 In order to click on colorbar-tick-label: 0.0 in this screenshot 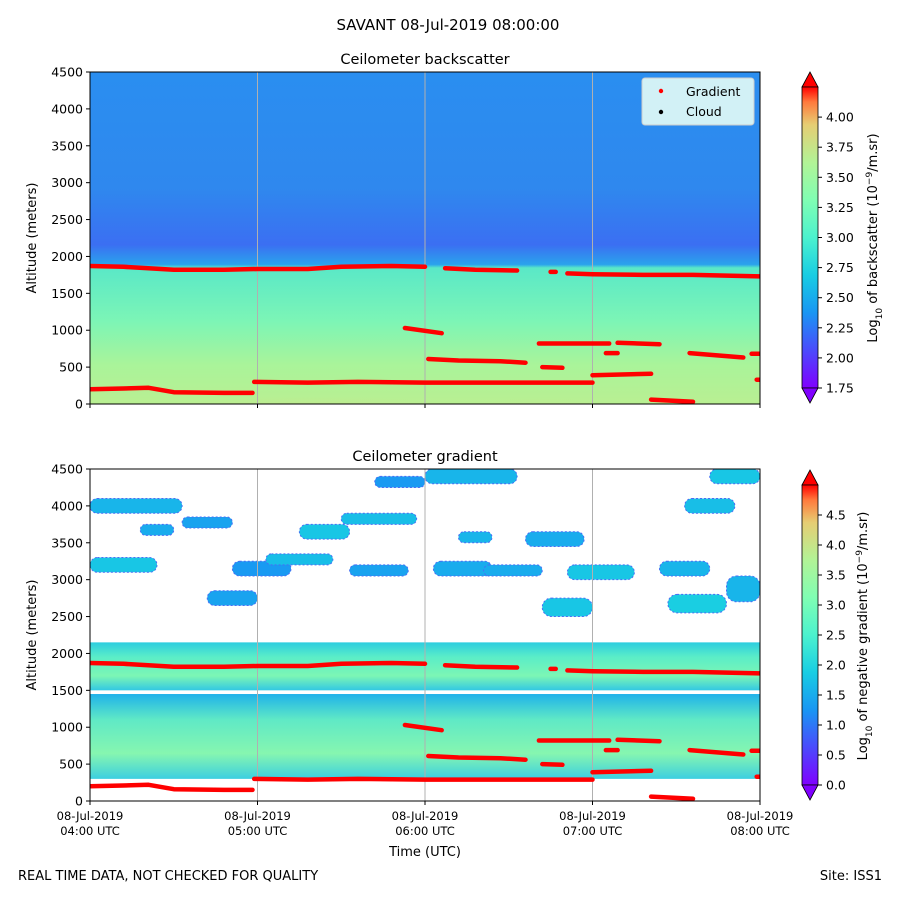, I will do `click(836, 785)`.